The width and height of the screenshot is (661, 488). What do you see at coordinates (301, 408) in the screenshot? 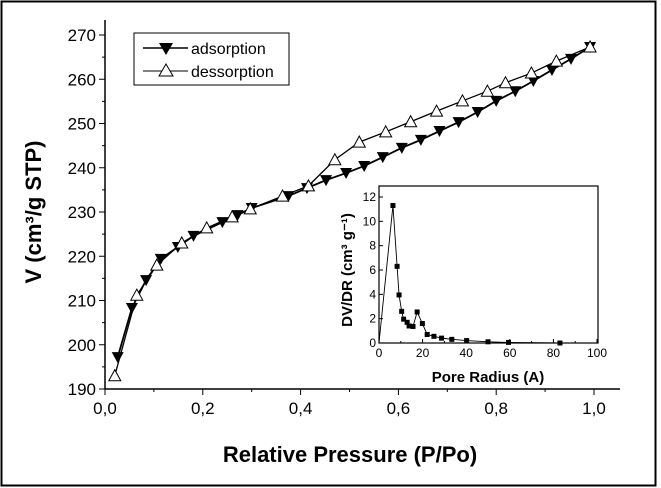
I see `x-tick-label: 0,4` at bounding box center [301, 408].